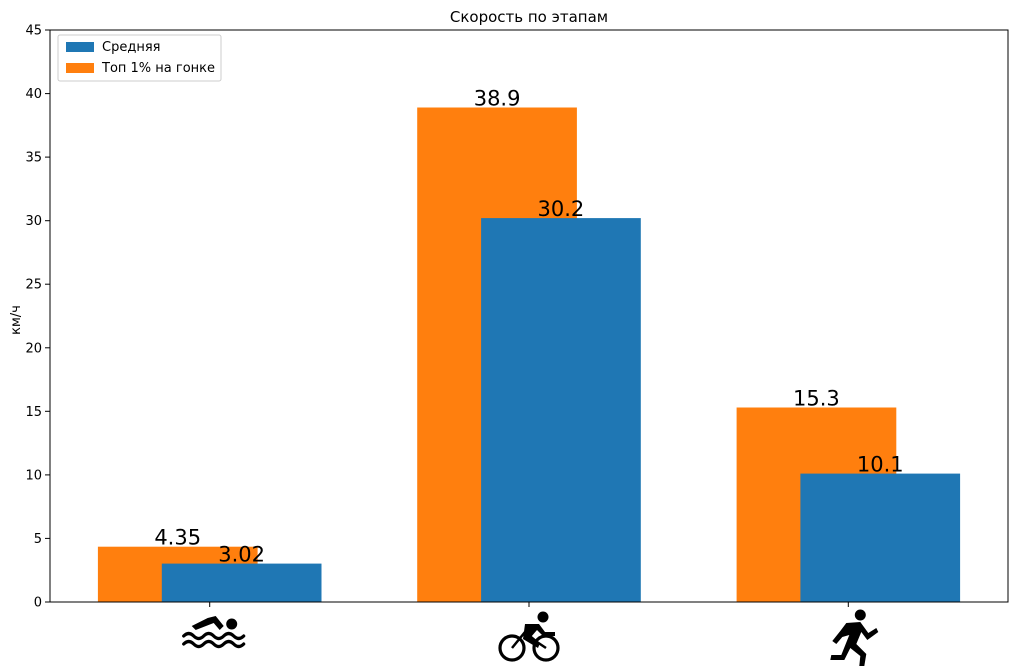 The height and width of the screenshot is (672, 1018). I want to click on y-tick-label-45: 45, so click(33, 31).